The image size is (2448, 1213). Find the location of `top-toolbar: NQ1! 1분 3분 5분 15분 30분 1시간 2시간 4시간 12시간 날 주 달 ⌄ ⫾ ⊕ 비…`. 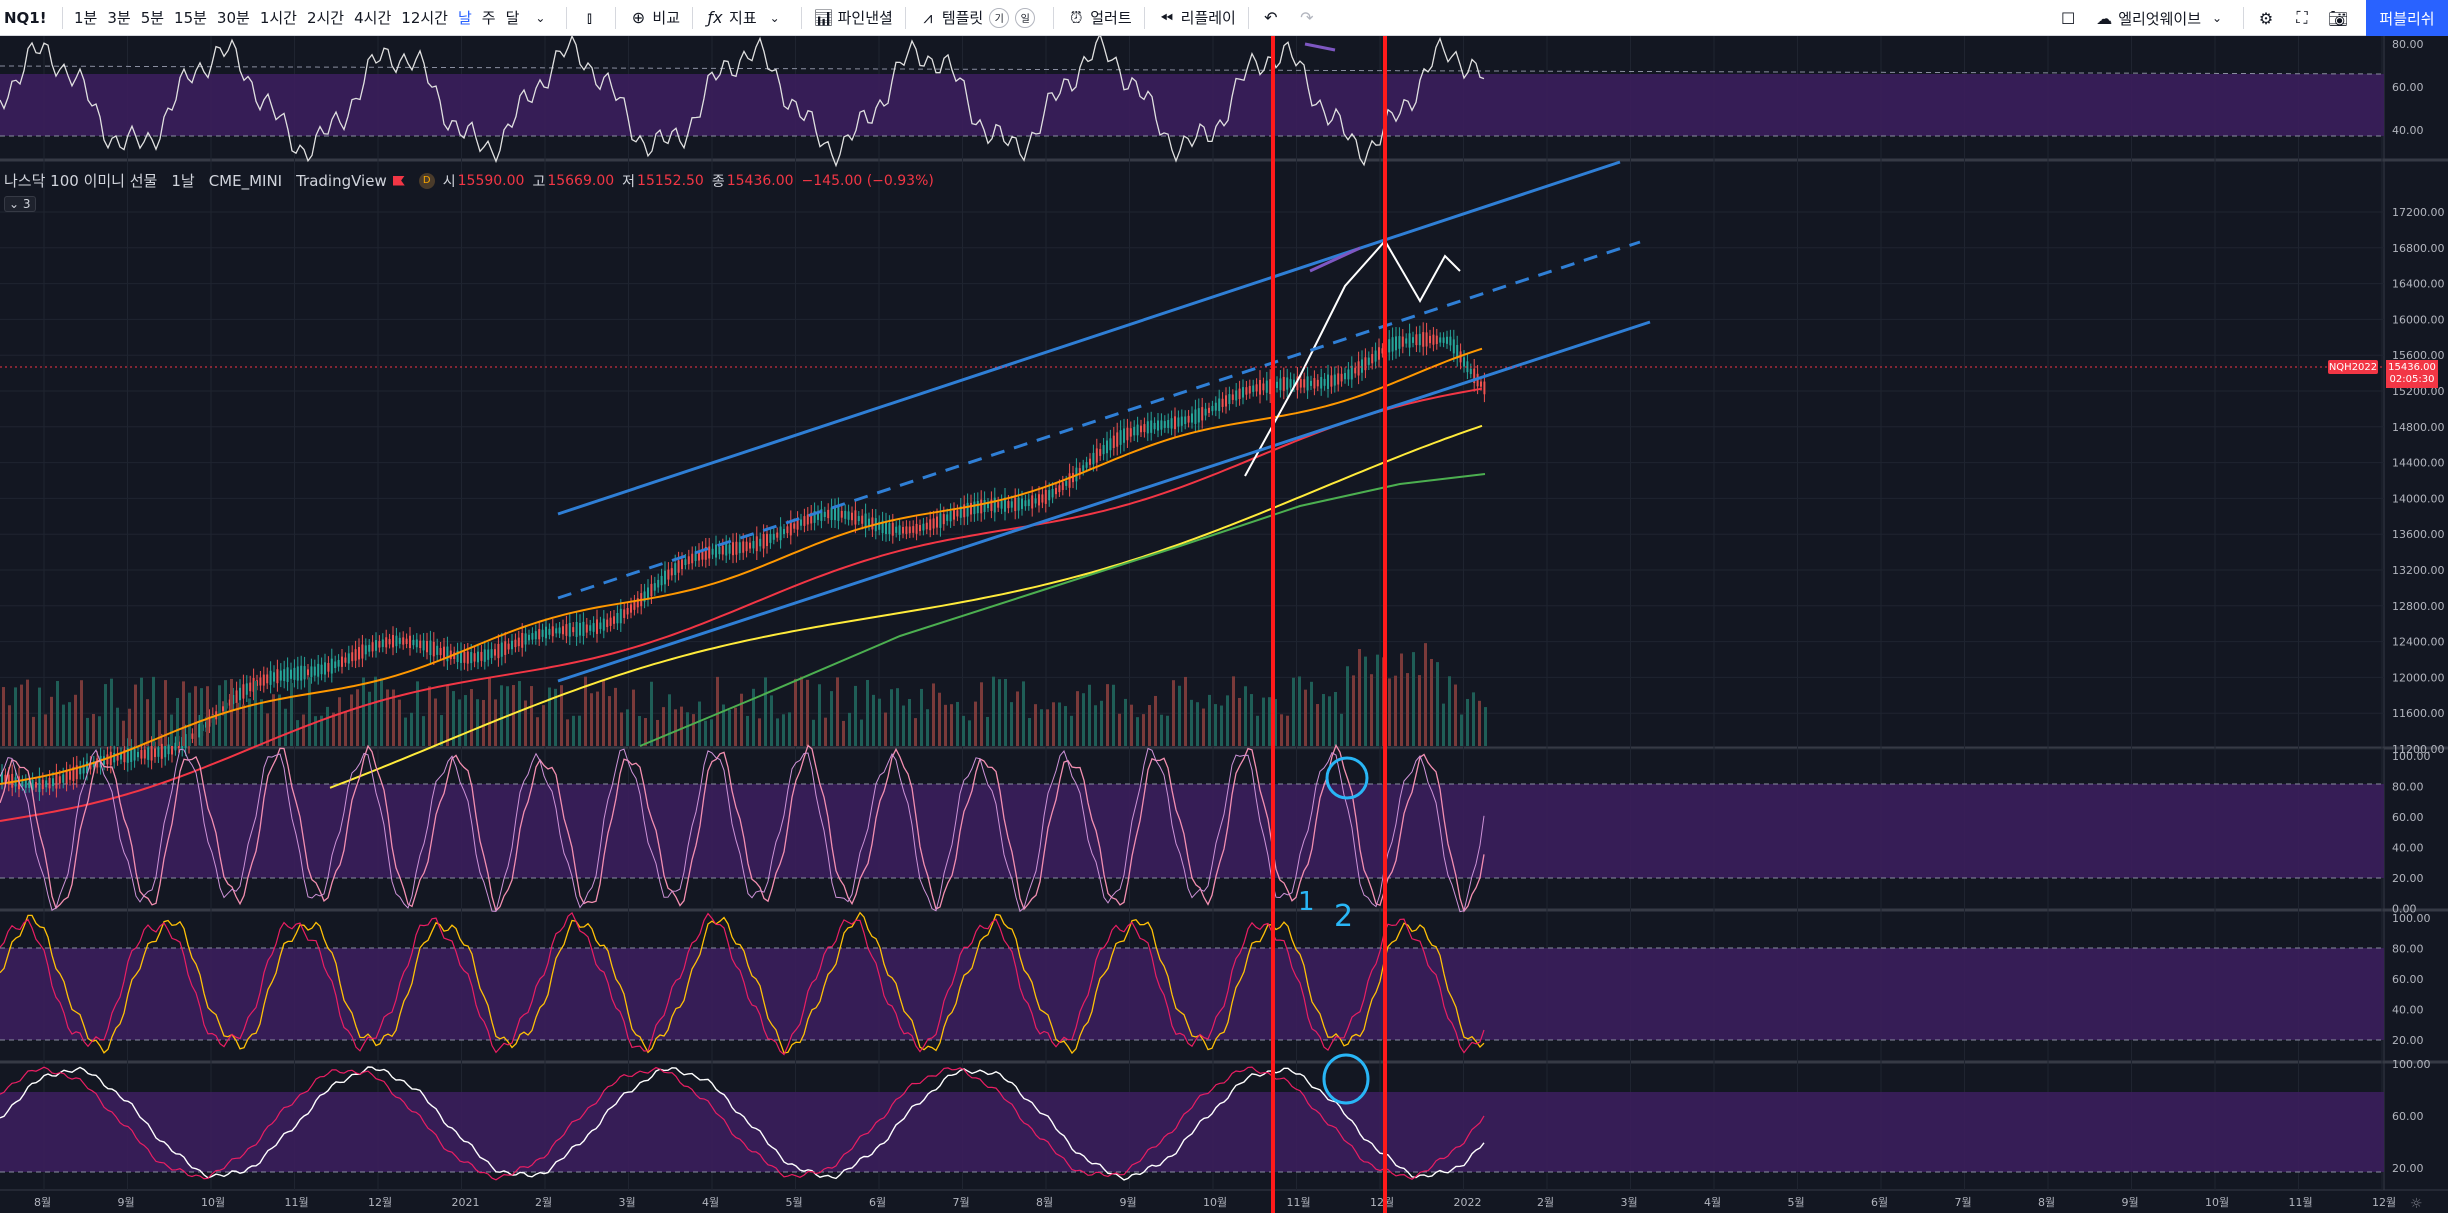

top-toolbar: NQ1! 1분 3분 5분 15분 30분 1시간 2시간 4시간 12시간 날 주 달 ⌄ ⫾ ⊕ 비… is located at coordinates (1224, 18).